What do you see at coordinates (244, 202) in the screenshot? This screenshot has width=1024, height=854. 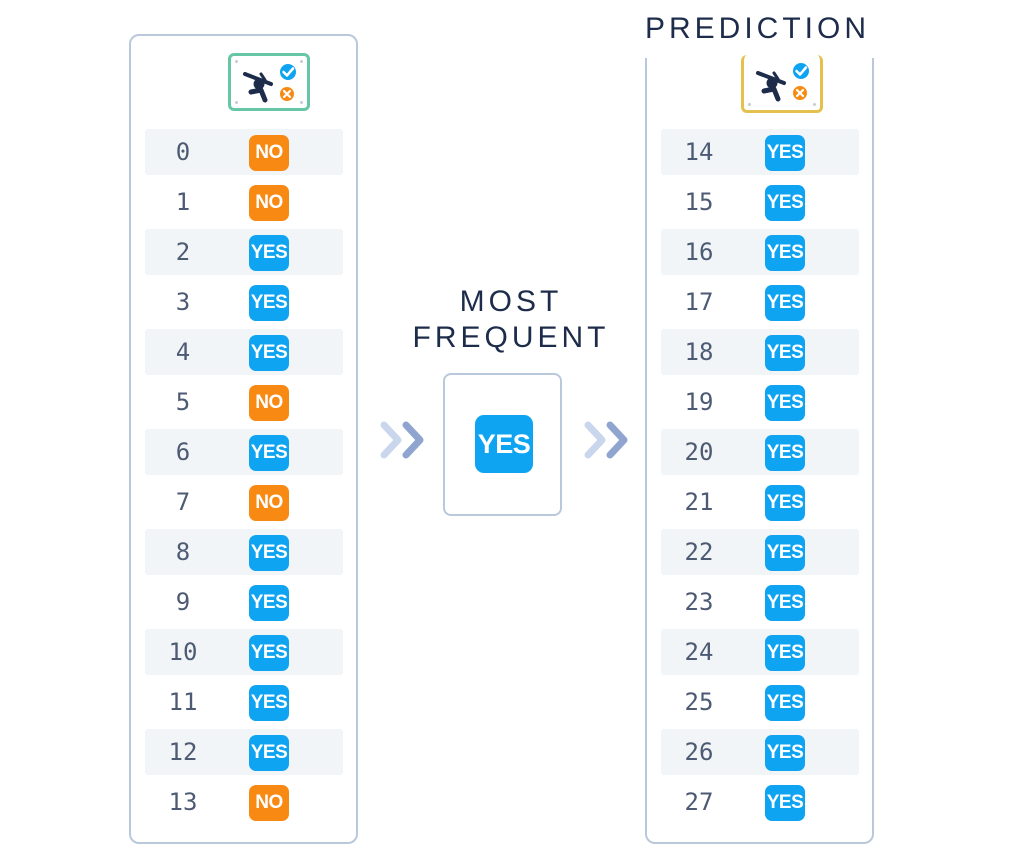 I see `table-row: 1 NO` at bounding box center [244, 202].